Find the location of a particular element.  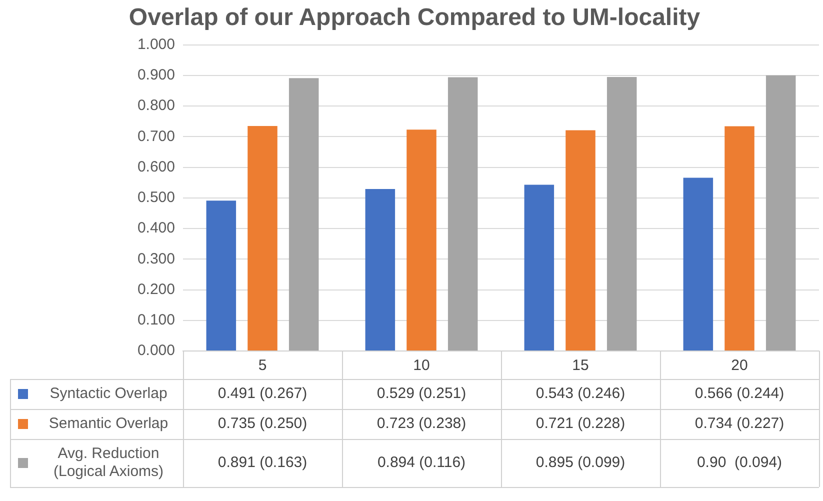

y-tick-label: 0.900 is located at coordinates (156, 75).